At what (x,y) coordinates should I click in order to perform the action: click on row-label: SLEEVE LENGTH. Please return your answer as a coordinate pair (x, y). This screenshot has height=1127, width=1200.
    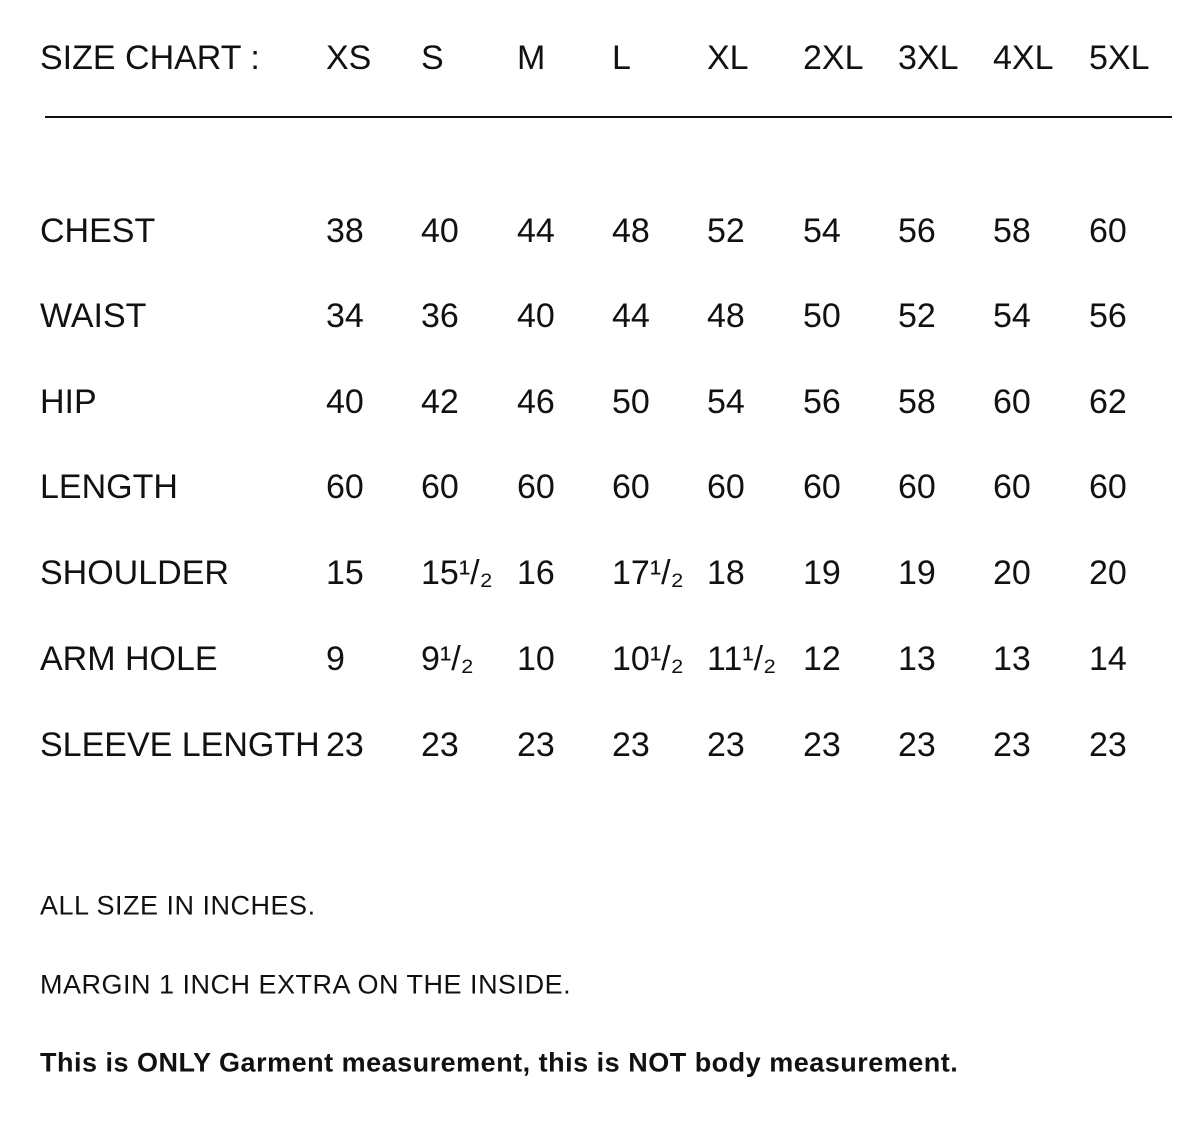
    Looking at the image, I should click on (180, 745).